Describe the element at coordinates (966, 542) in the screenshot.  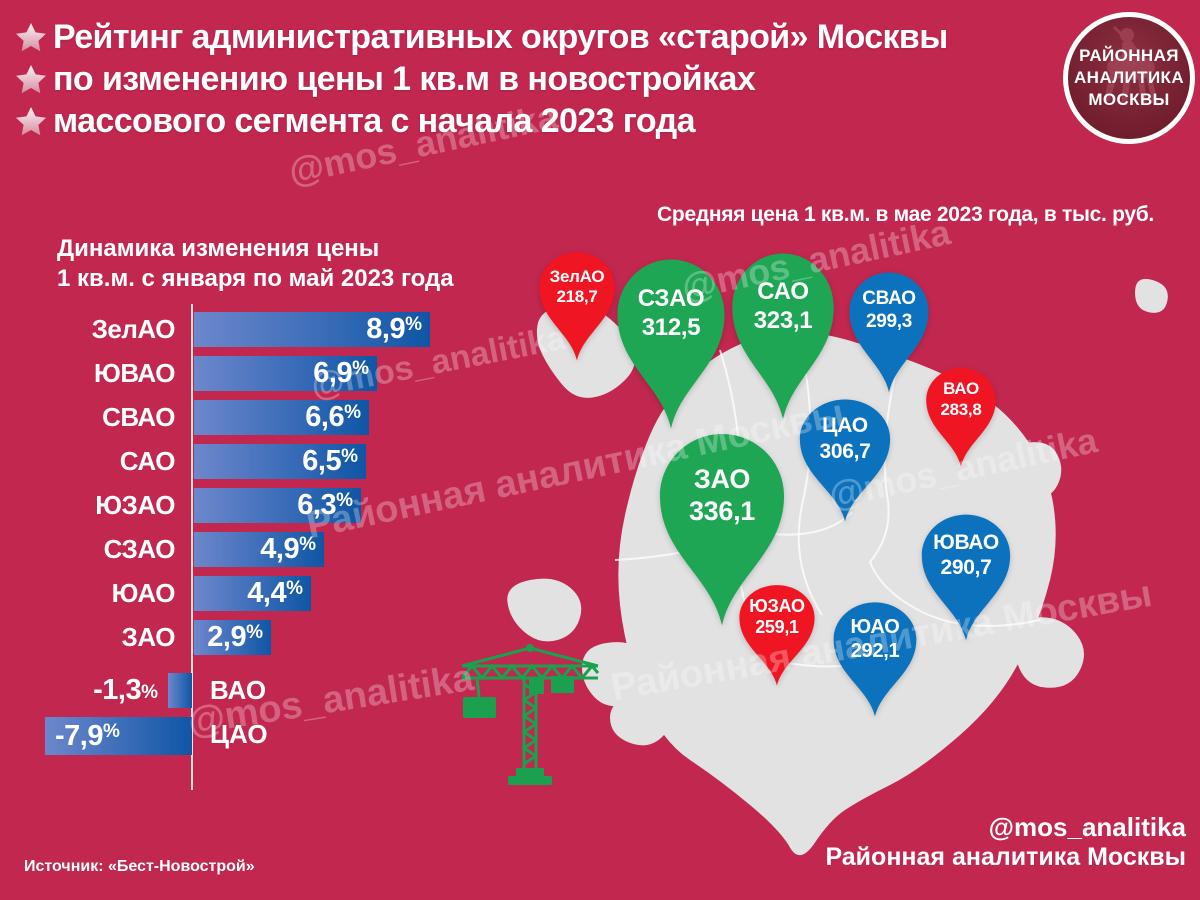
I see `pin-district-label: ЮВАО` at that location.